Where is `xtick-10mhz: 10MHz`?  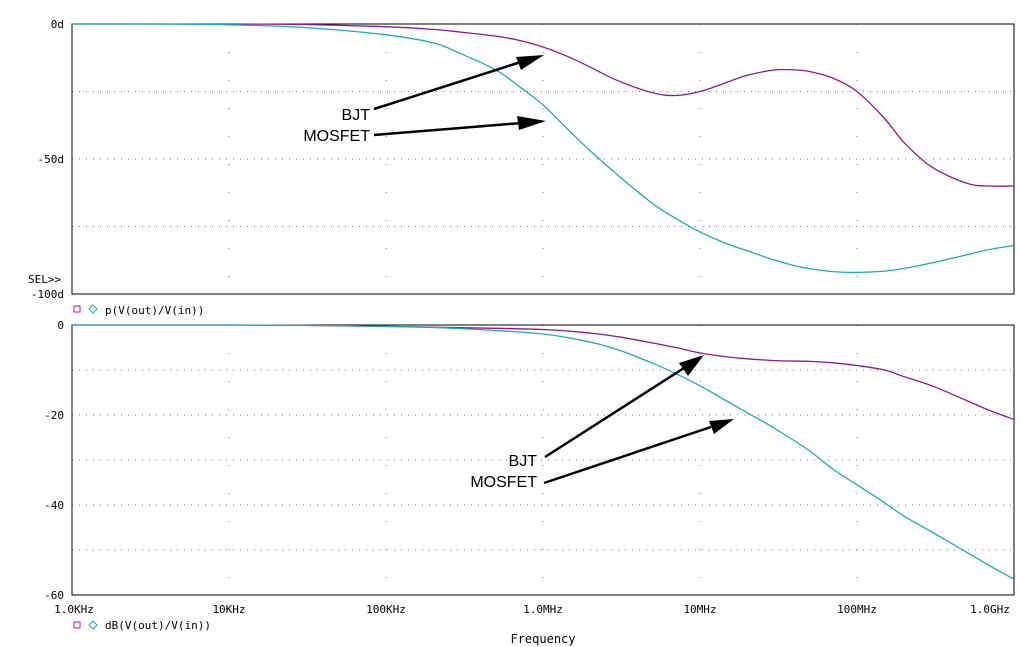
xtick-10mhz: 10MHz is located at coordinates (699, 609).